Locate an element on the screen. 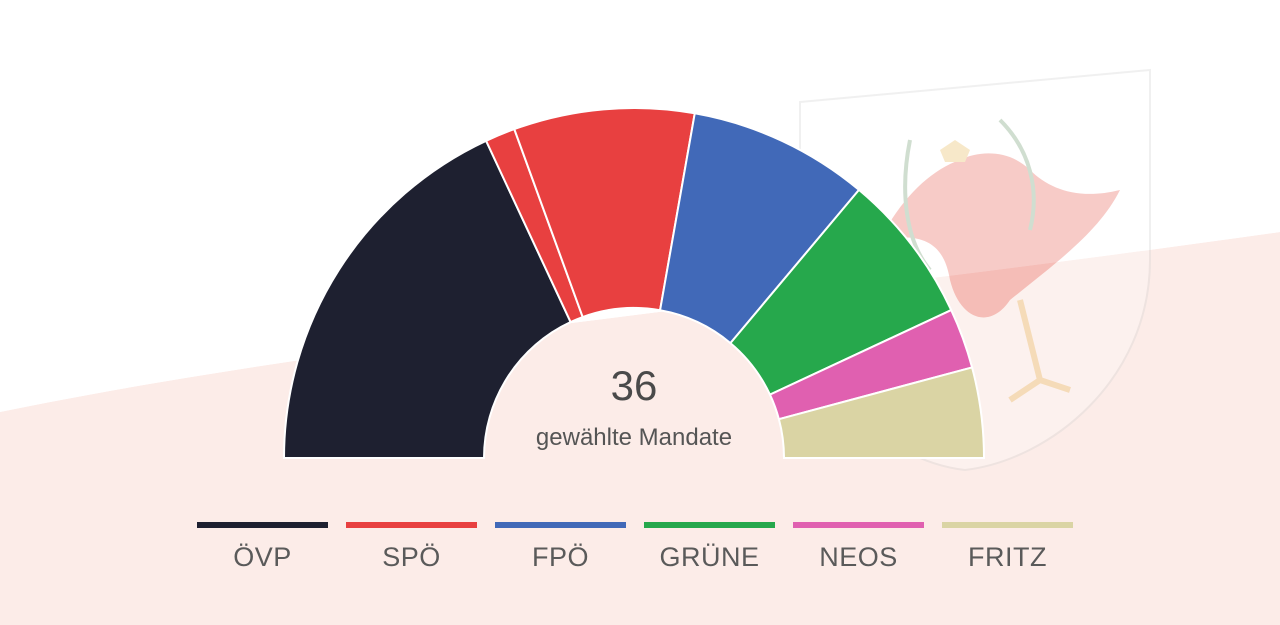 The height and width of the screenshot is (625, 1280). legend-item-oevp: ÖVP is located at coordinates (262, 547).